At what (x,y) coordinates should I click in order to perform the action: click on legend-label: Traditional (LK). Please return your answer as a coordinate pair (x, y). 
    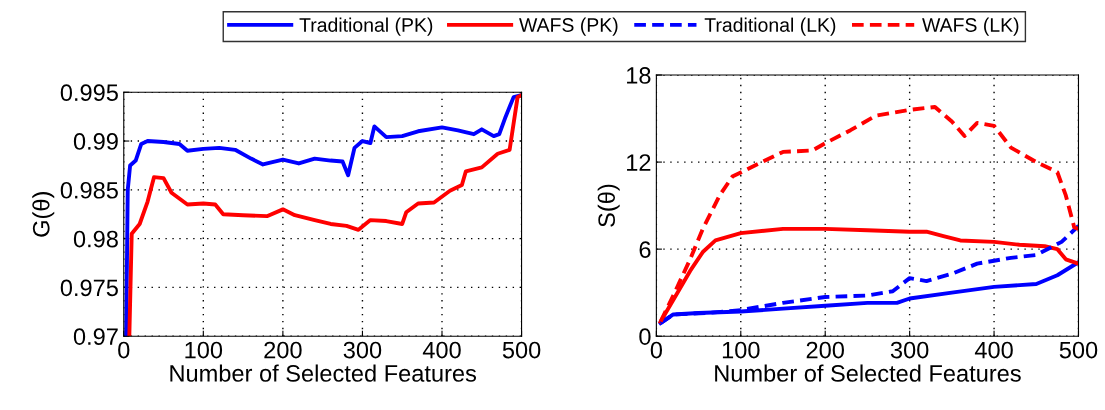
    Looking at the image, I should click on (770, 26).